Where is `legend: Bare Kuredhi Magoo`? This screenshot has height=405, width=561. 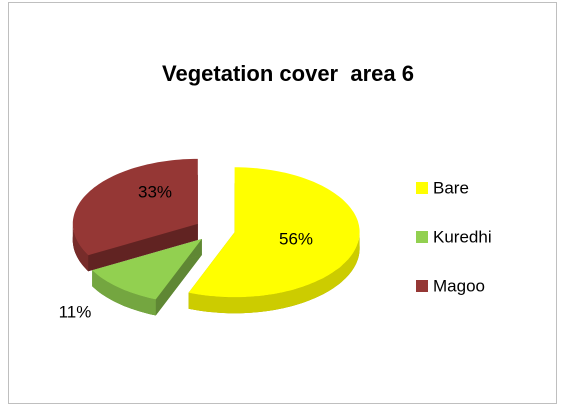 legend: Bare Kuredhi Magoo is located at coordinates (454, 236).